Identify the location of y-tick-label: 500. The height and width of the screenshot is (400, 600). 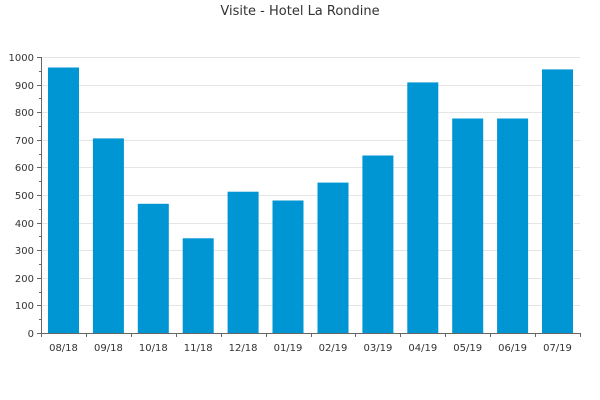
(24, 196).